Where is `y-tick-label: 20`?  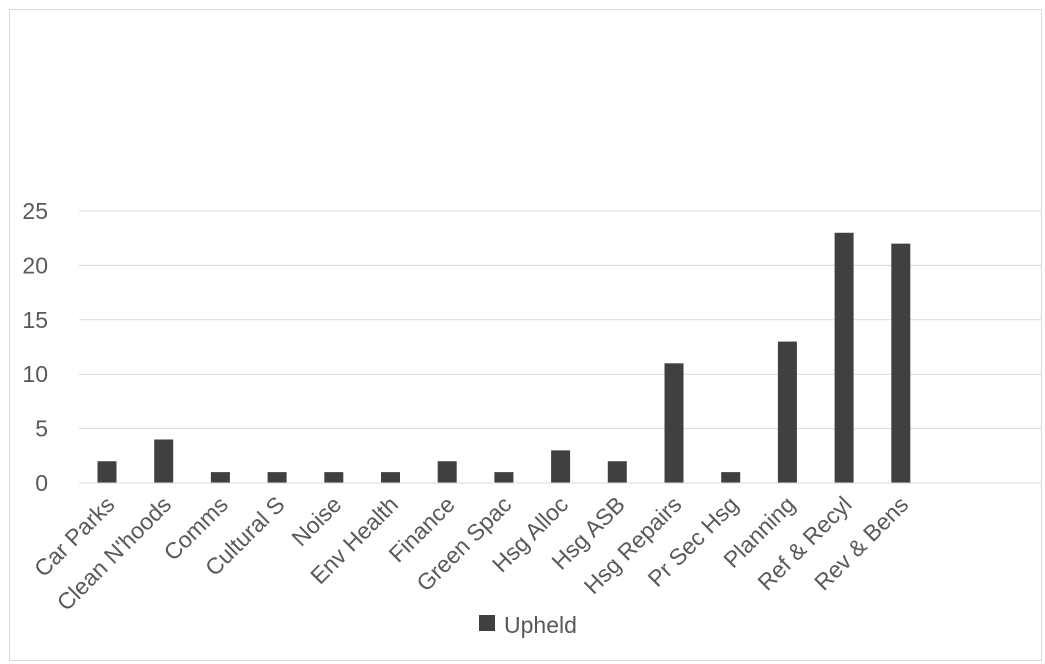 y-tick-label: 20 is located at coordinates (35, 265).